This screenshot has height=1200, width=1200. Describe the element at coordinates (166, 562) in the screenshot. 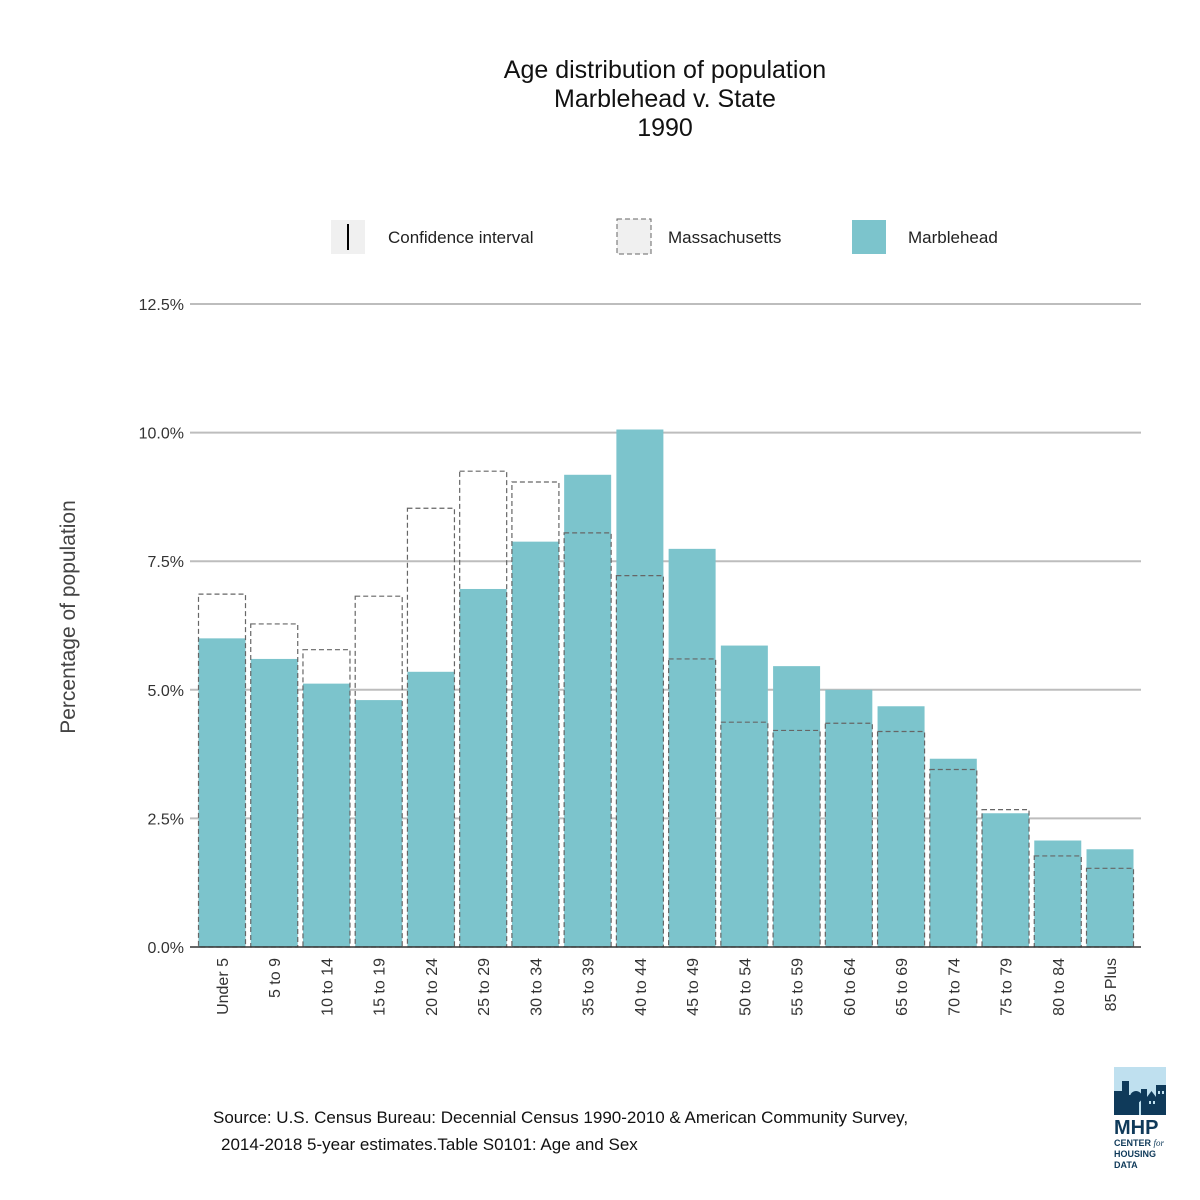

I see `y-tick-label: 7.5%` at that location.